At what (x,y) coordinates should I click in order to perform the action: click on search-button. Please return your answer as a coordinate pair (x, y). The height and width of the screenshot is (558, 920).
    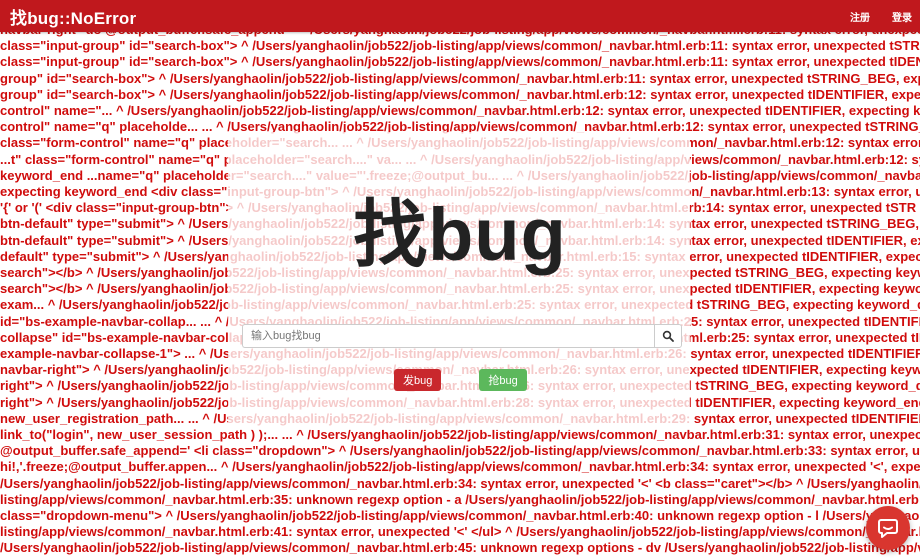
    Looking at the image, I should click on (668, 336).